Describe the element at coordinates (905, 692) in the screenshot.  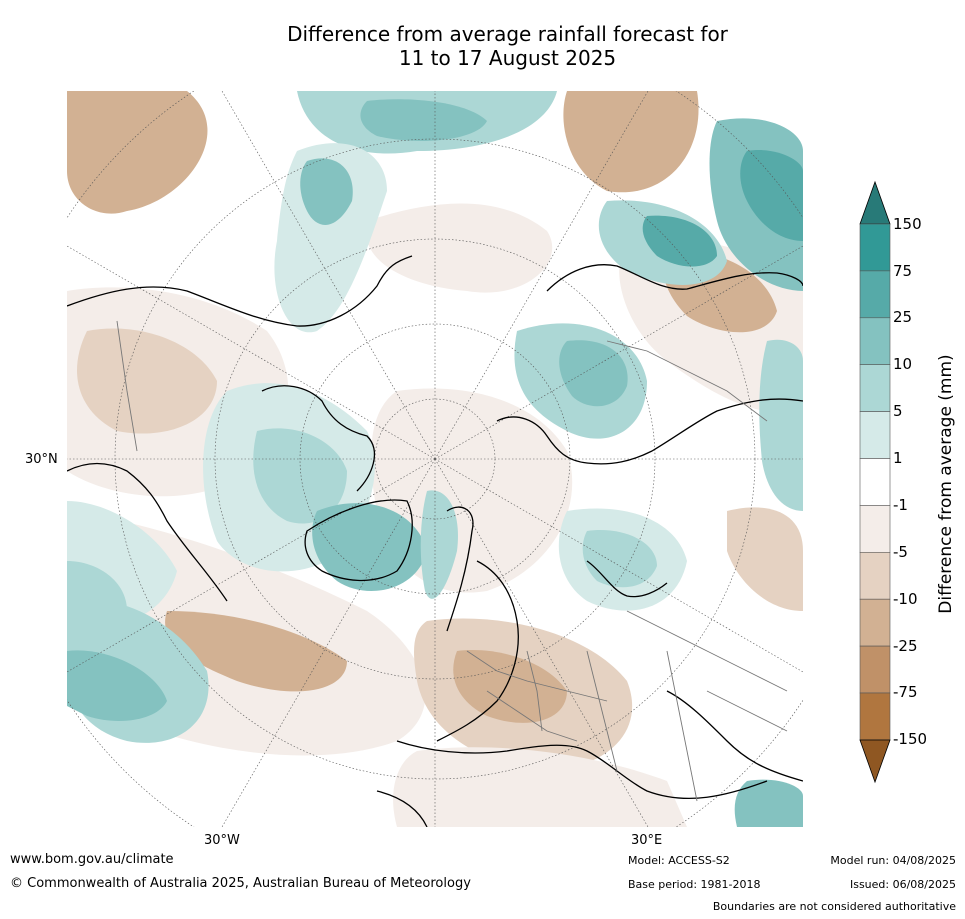
I see `colorbar-tick: -75` at that location.